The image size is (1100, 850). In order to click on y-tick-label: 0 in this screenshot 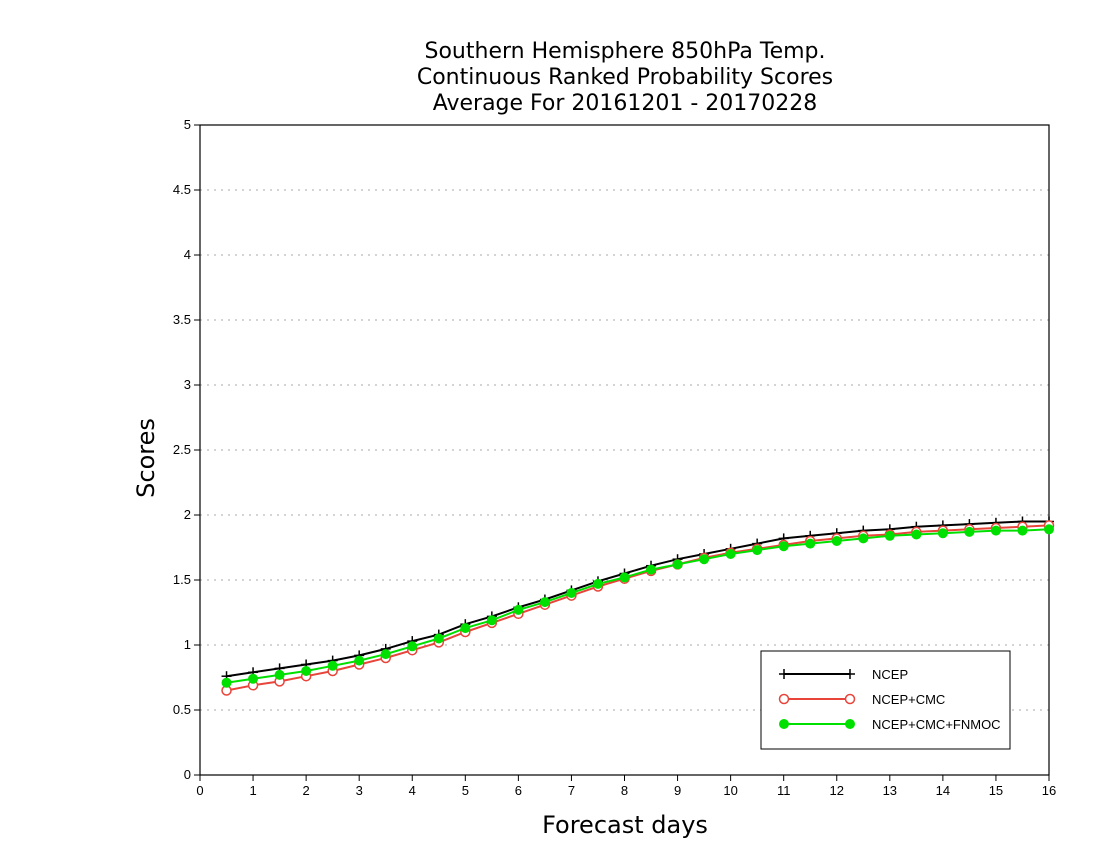, I will do `click(187, 774)`.